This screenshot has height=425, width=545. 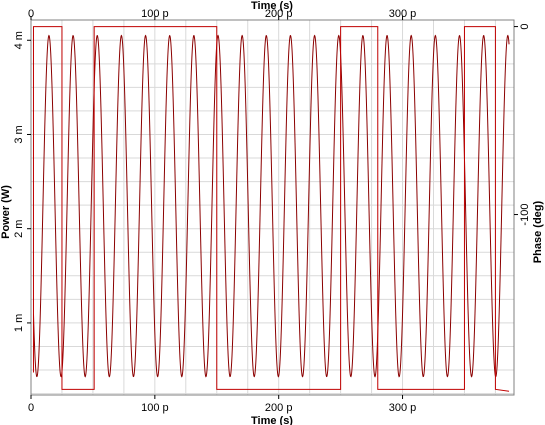 What do you see at coordinates (525, 27) in the screenshot?
I see `y2-tick-label: 0` at bounding box center [525, 27].